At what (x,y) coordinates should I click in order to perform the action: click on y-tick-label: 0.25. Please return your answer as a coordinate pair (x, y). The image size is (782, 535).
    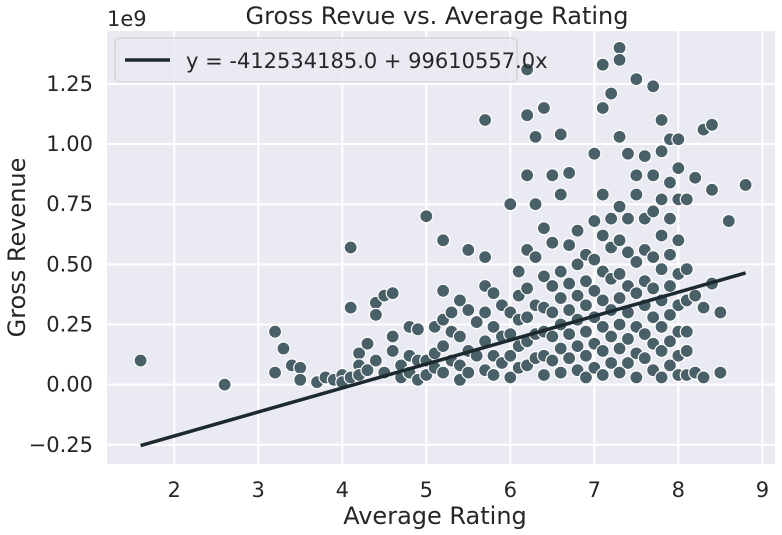
    Looking at the image, I should click on (69, 324).